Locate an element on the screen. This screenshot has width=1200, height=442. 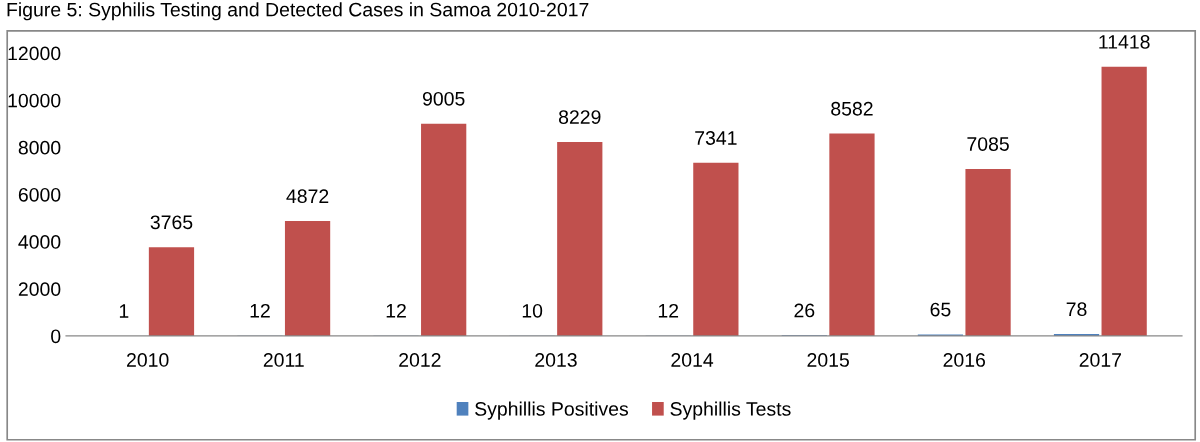
data-label: 9005 is located at coordinates (443, 98).